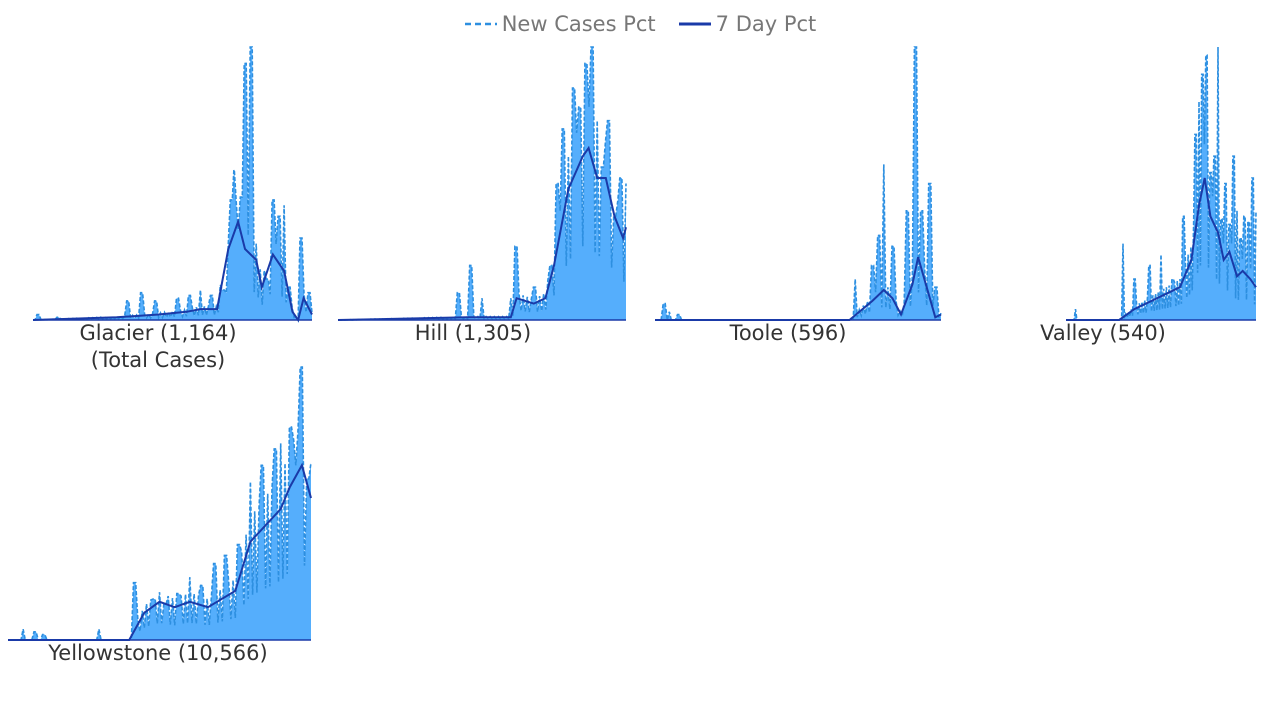 The width and height of the screenshot is (1280, 720). I want to click on panel-valley, so click(1161, 183).